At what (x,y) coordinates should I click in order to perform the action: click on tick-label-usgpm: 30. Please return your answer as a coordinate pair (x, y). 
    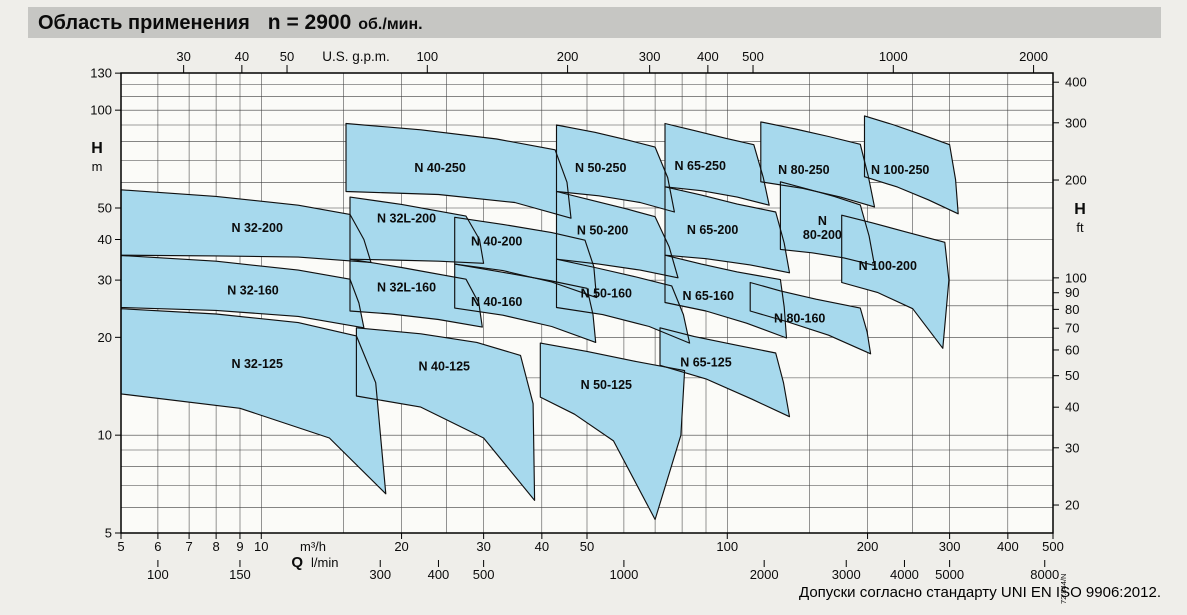
    Looking at the image, I should click on (183, 56).